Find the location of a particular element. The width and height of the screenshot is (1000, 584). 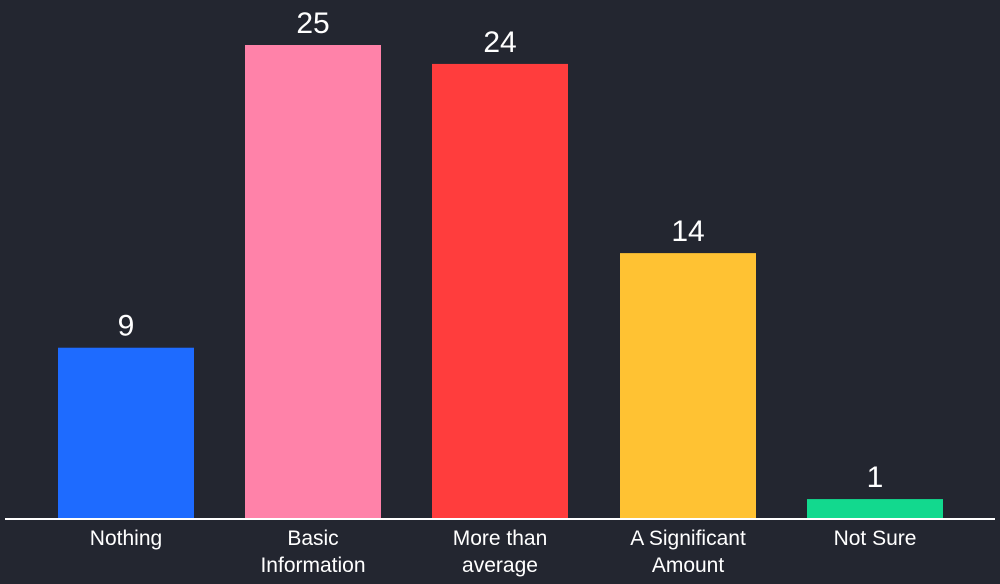

category-label-3-line-2: average is located at coordinates (500, 565).